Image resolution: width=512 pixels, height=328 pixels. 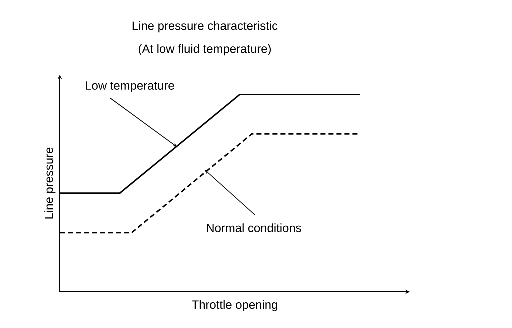 What do you see at coordinates (235, 306) in the screenshot?
I see `x-axis-title: Throttle opening` at bounding box center [235, 306].